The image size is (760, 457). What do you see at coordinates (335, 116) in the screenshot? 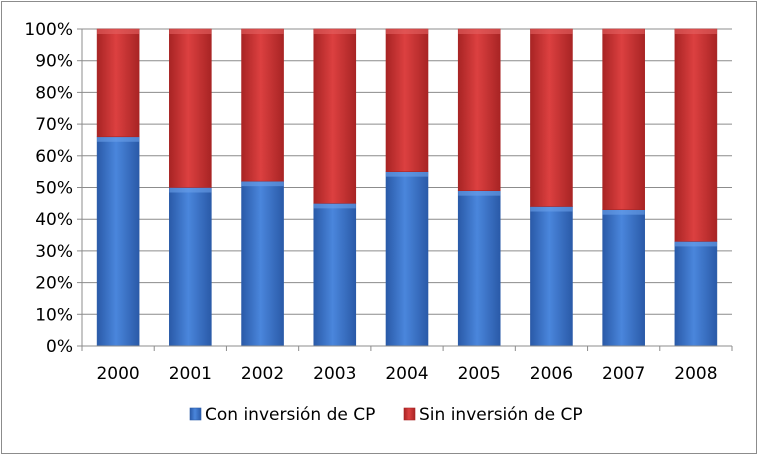
I see `bar-sin-2003` at bounding box center [335, 116].